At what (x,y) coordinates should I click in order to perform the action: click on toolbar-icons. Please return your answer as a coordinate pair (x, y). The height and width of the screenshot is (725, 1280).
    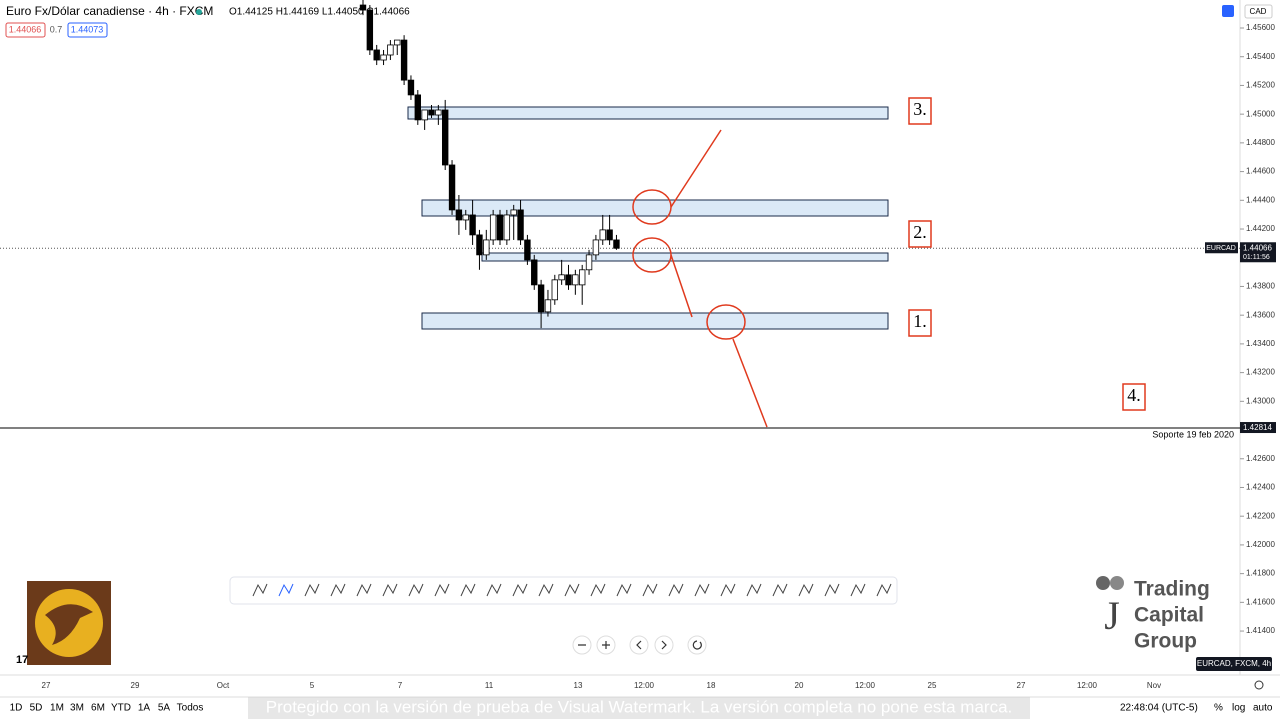
    Looking at the image, I should click on (572, 590).